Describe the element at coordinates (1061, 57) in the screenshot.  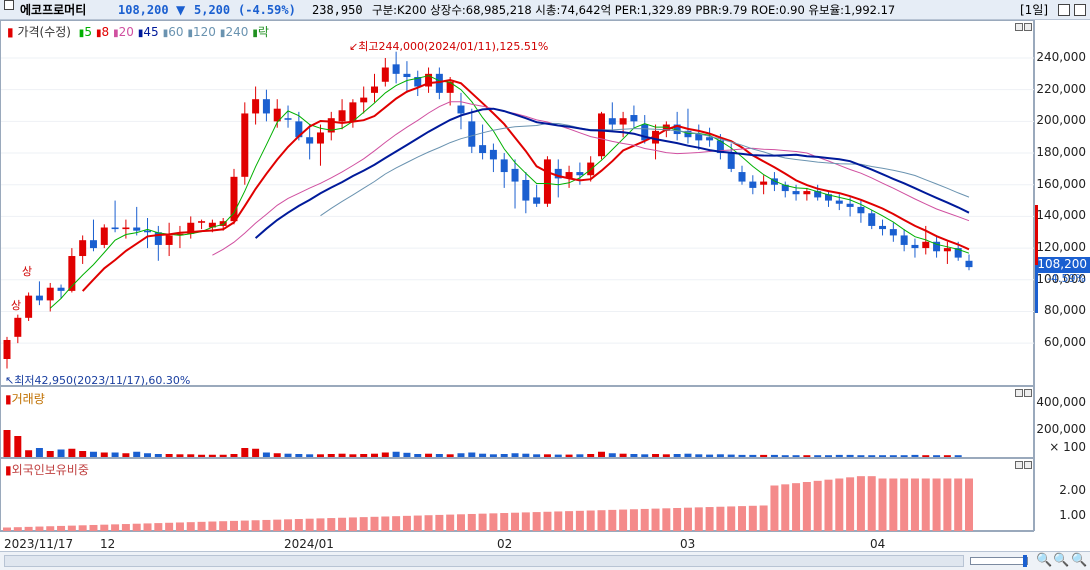
I see `price-tick: 240,000` at that location.